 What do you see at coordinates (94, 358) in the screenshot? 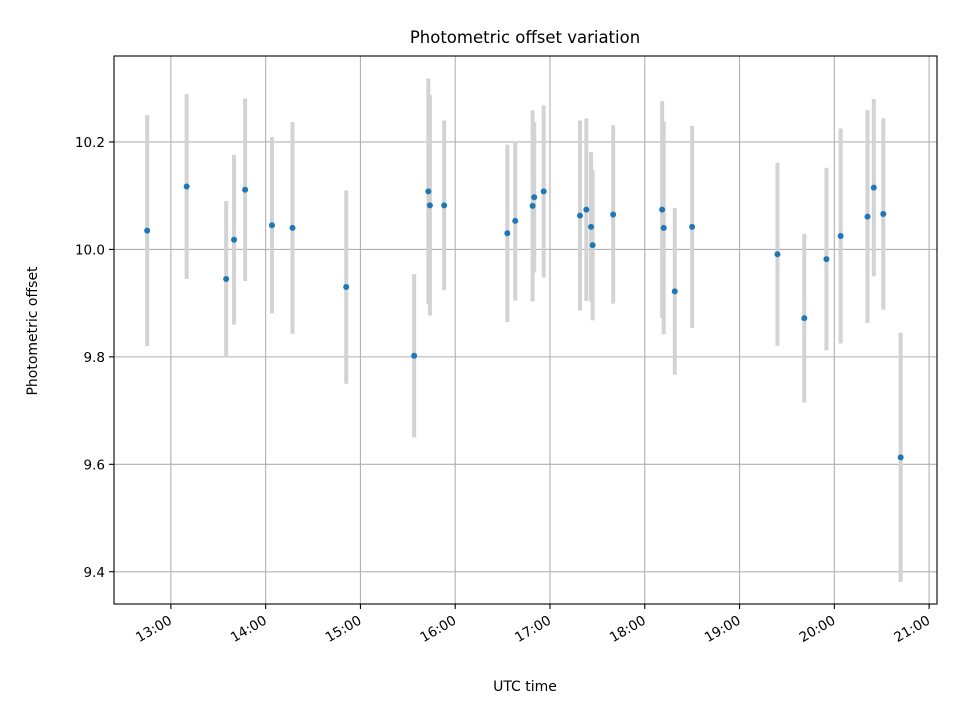
I see `y-tick-label: 9.8` at bounding box center [94, 358].